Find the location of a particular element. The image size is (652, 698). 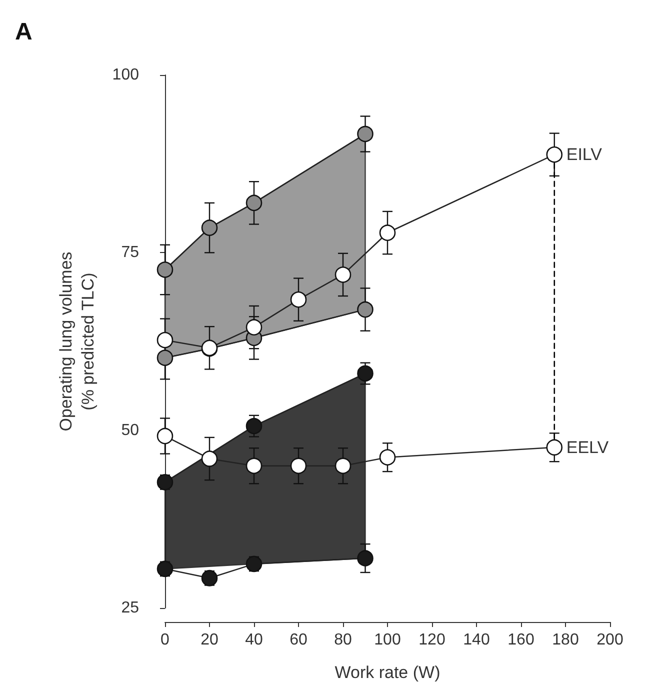

series-label: EILV is located at coordinates (584, 154).